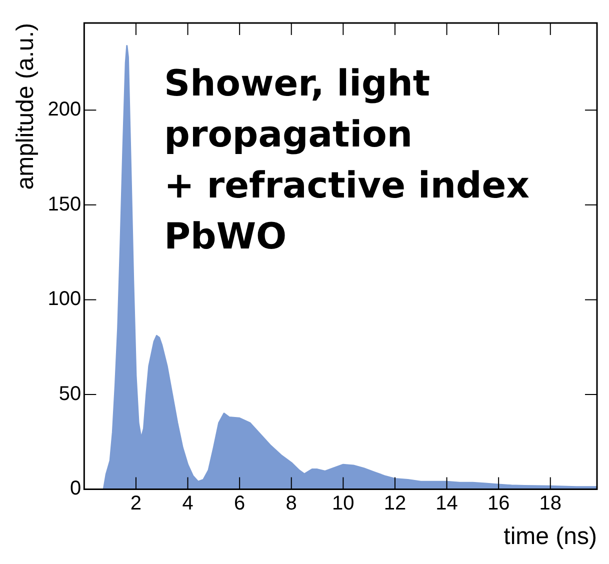 This screenshot has height=564, width=609. Describe the element at coordinates (26, 106) in the screenshot. I see `y-axis-title: amplitude (a.u.)` at that location.